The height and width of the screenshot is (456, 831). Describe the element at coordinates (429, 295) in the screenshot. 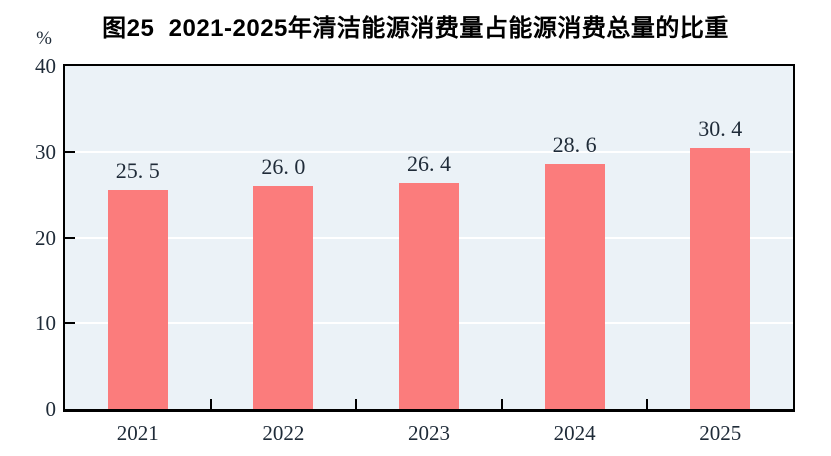

I see `bar-2023` at that location.